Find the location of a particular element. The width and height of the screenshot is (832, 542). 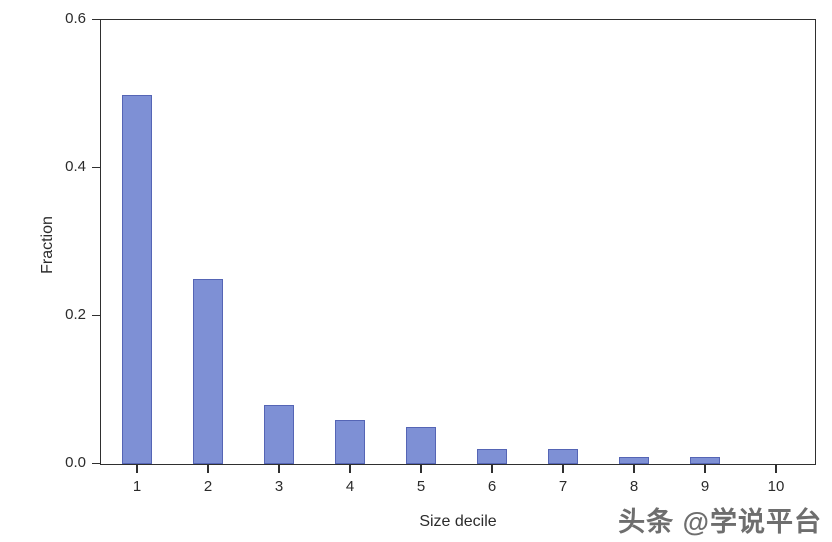

x-tick-label: 1 is located at coordinates (137, 486).